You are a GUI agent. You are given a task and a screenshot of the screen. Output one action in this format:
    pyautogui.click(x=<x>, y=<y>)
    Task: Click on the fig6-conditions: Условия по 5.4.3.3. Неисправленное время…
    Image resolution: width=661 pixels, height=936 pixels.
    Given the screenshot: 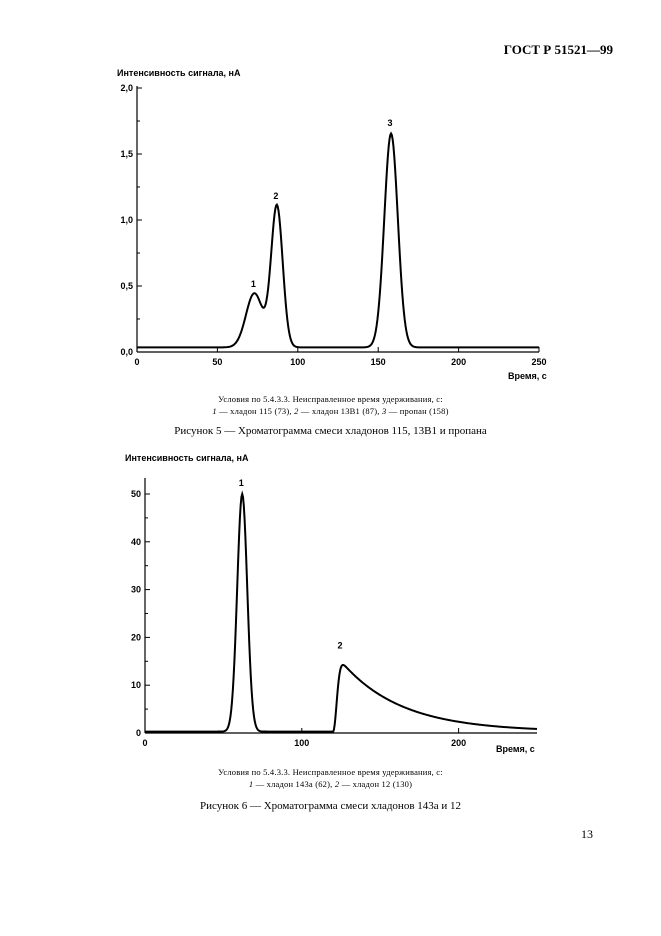 What is the action you would take?
    pyautogui.click(x=330, y=778)
    